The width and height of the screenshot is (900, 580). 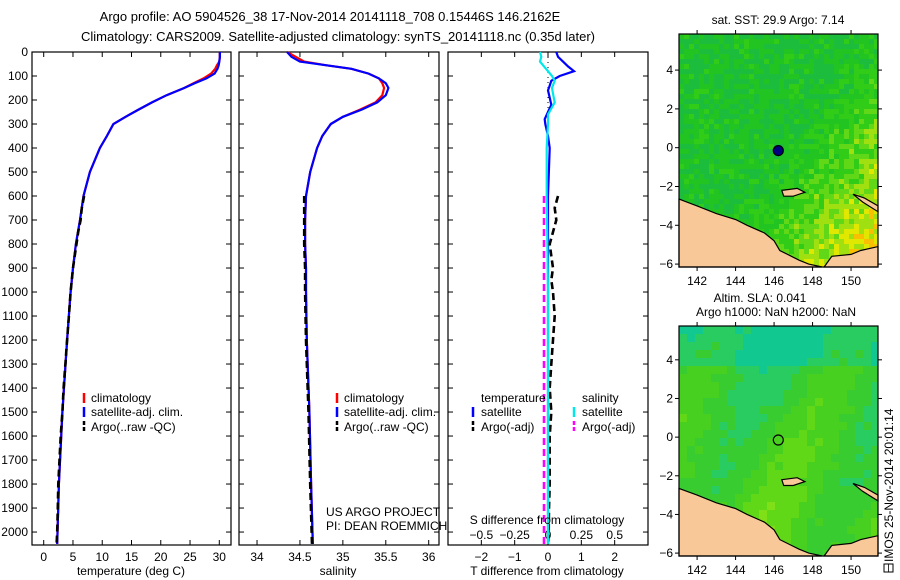 What do you see at coordinates (514, 535) in the screenshot?
I see `s-tick-label: −0.25` at bounding box center [514, 535].